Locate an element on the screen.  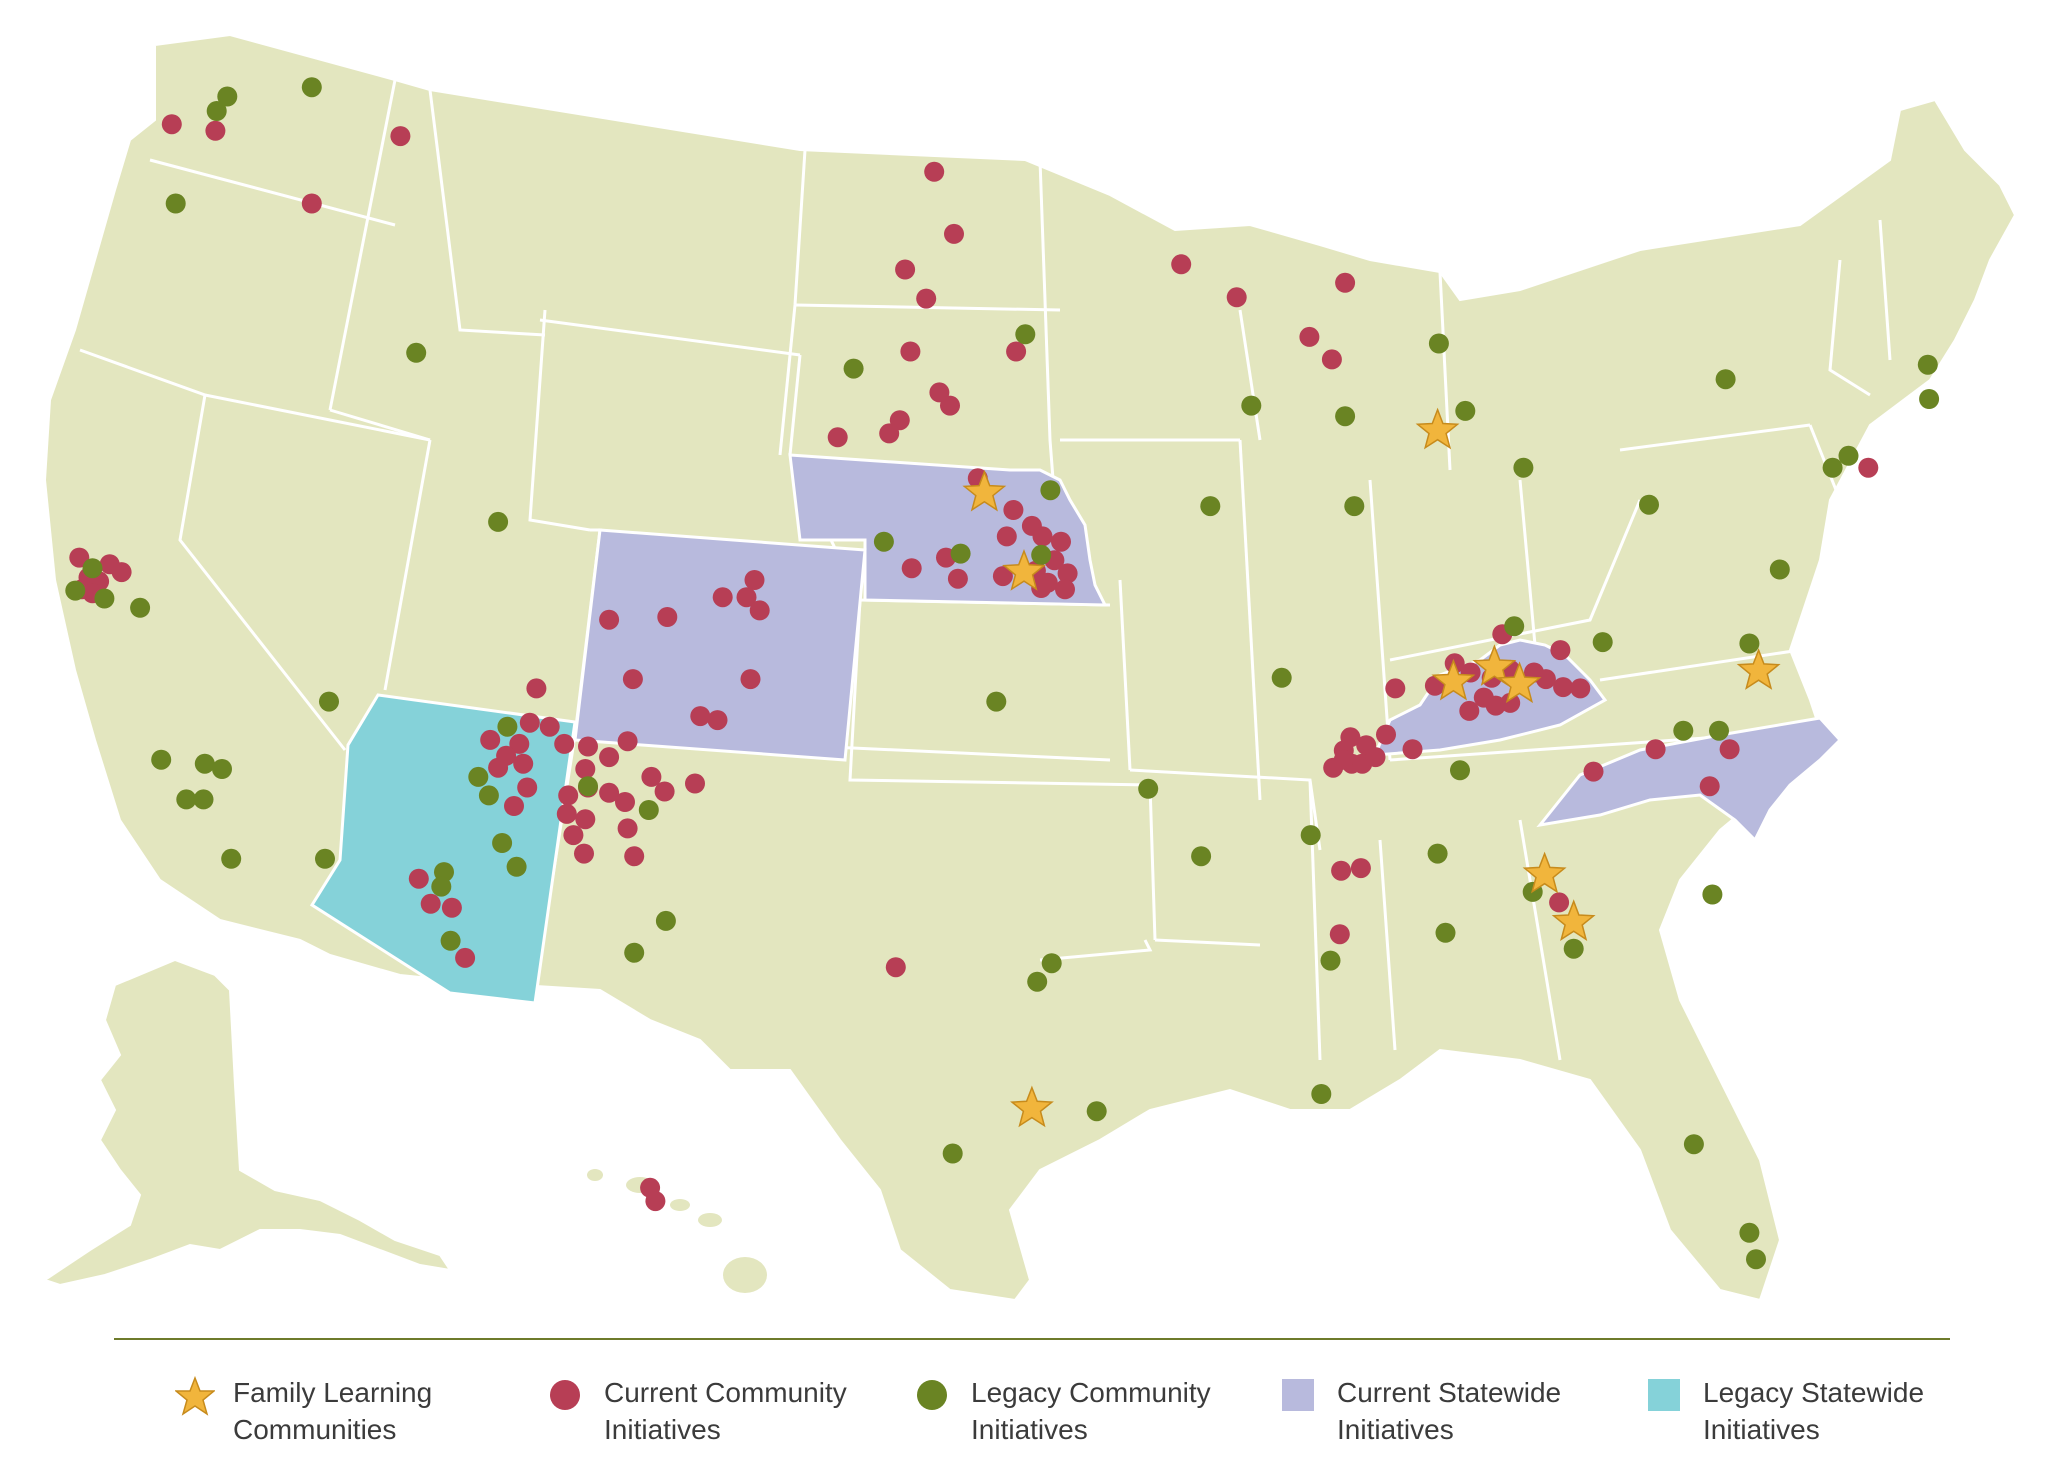
lavender-square-icon is located at coordinates (1299, 1396).